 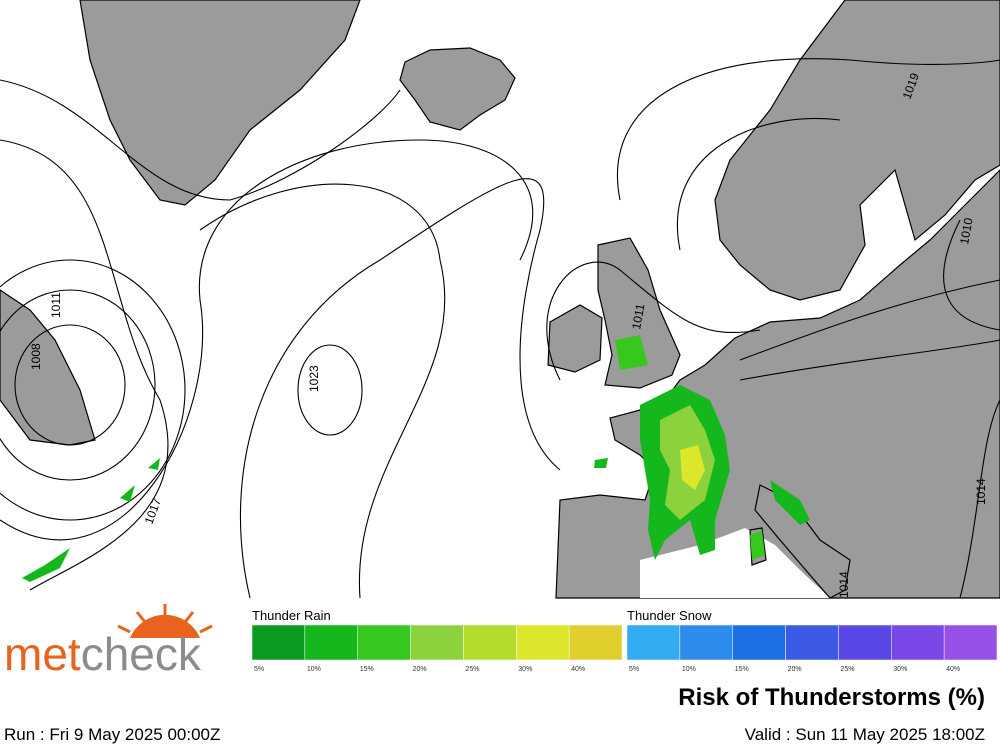 I want to click on logo: metcheck, so click(x=103, y=654).